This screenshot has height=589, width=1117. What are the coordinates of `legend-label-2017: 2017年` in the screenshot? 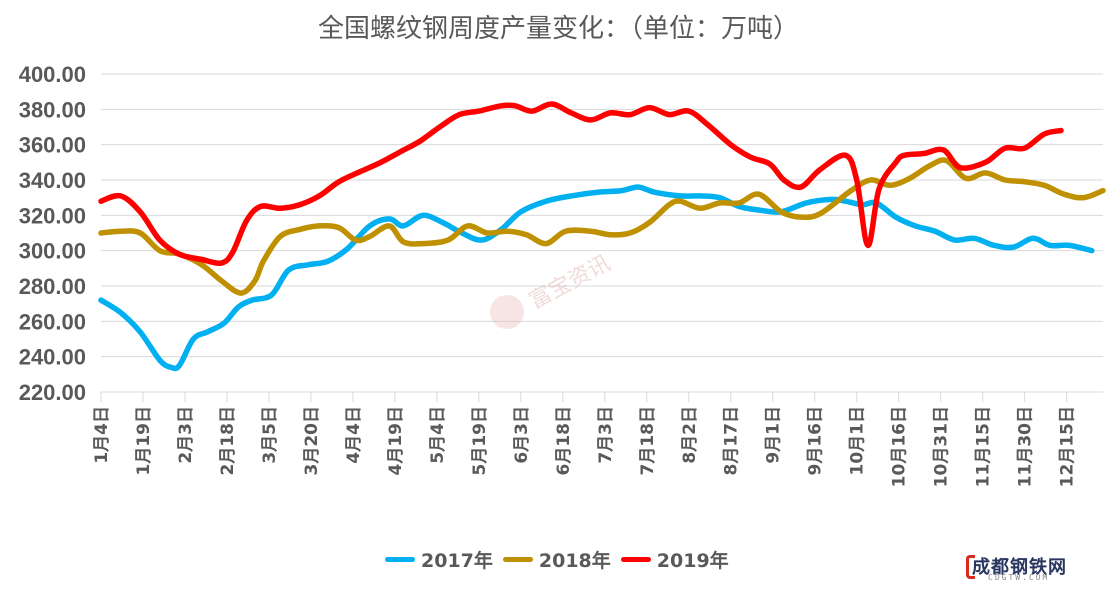 It's located at (457, 561).